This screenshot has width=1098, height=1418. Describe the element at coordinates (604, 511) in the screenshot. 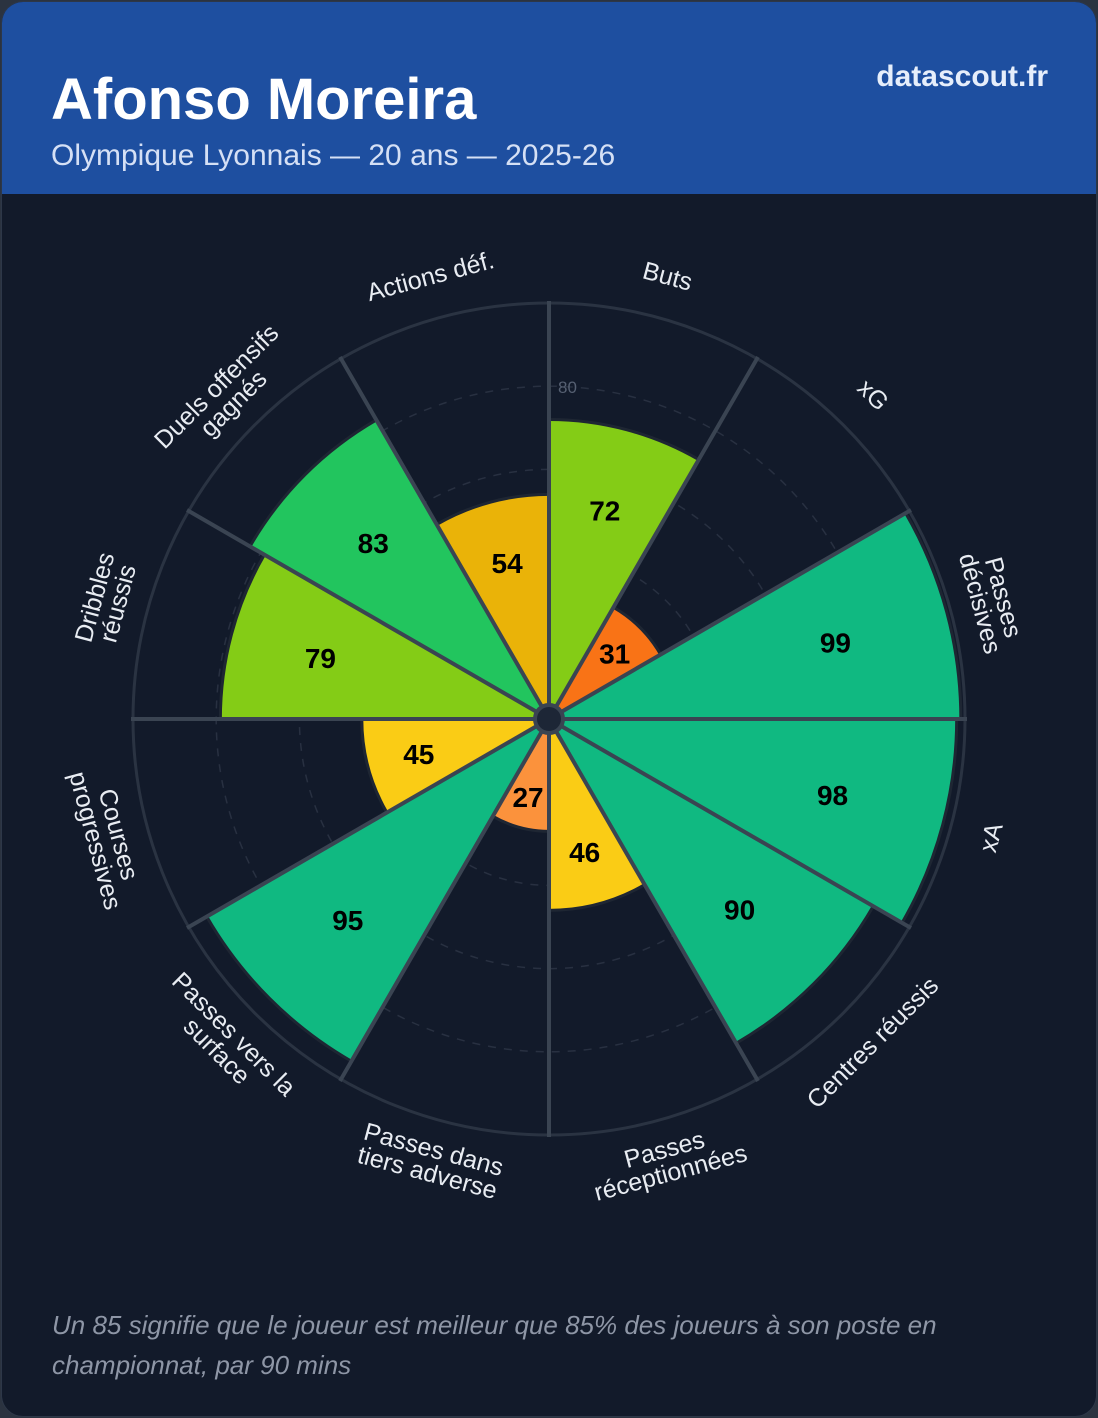

I see `value-label-0: 72` at that location.